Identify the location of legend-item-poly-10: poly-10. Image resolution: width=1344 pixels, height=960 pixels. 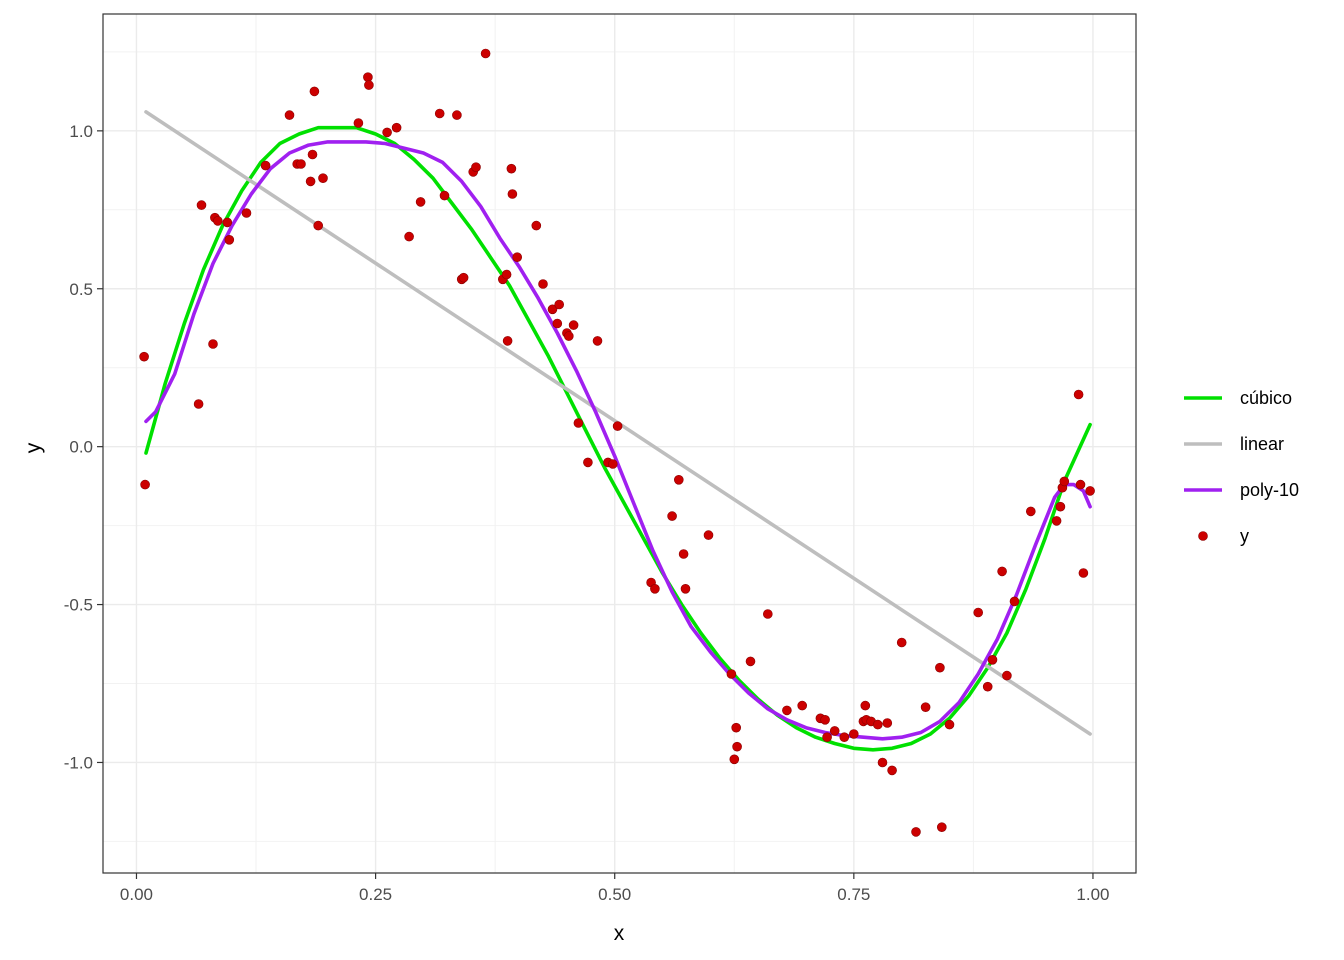
(1241, 490).